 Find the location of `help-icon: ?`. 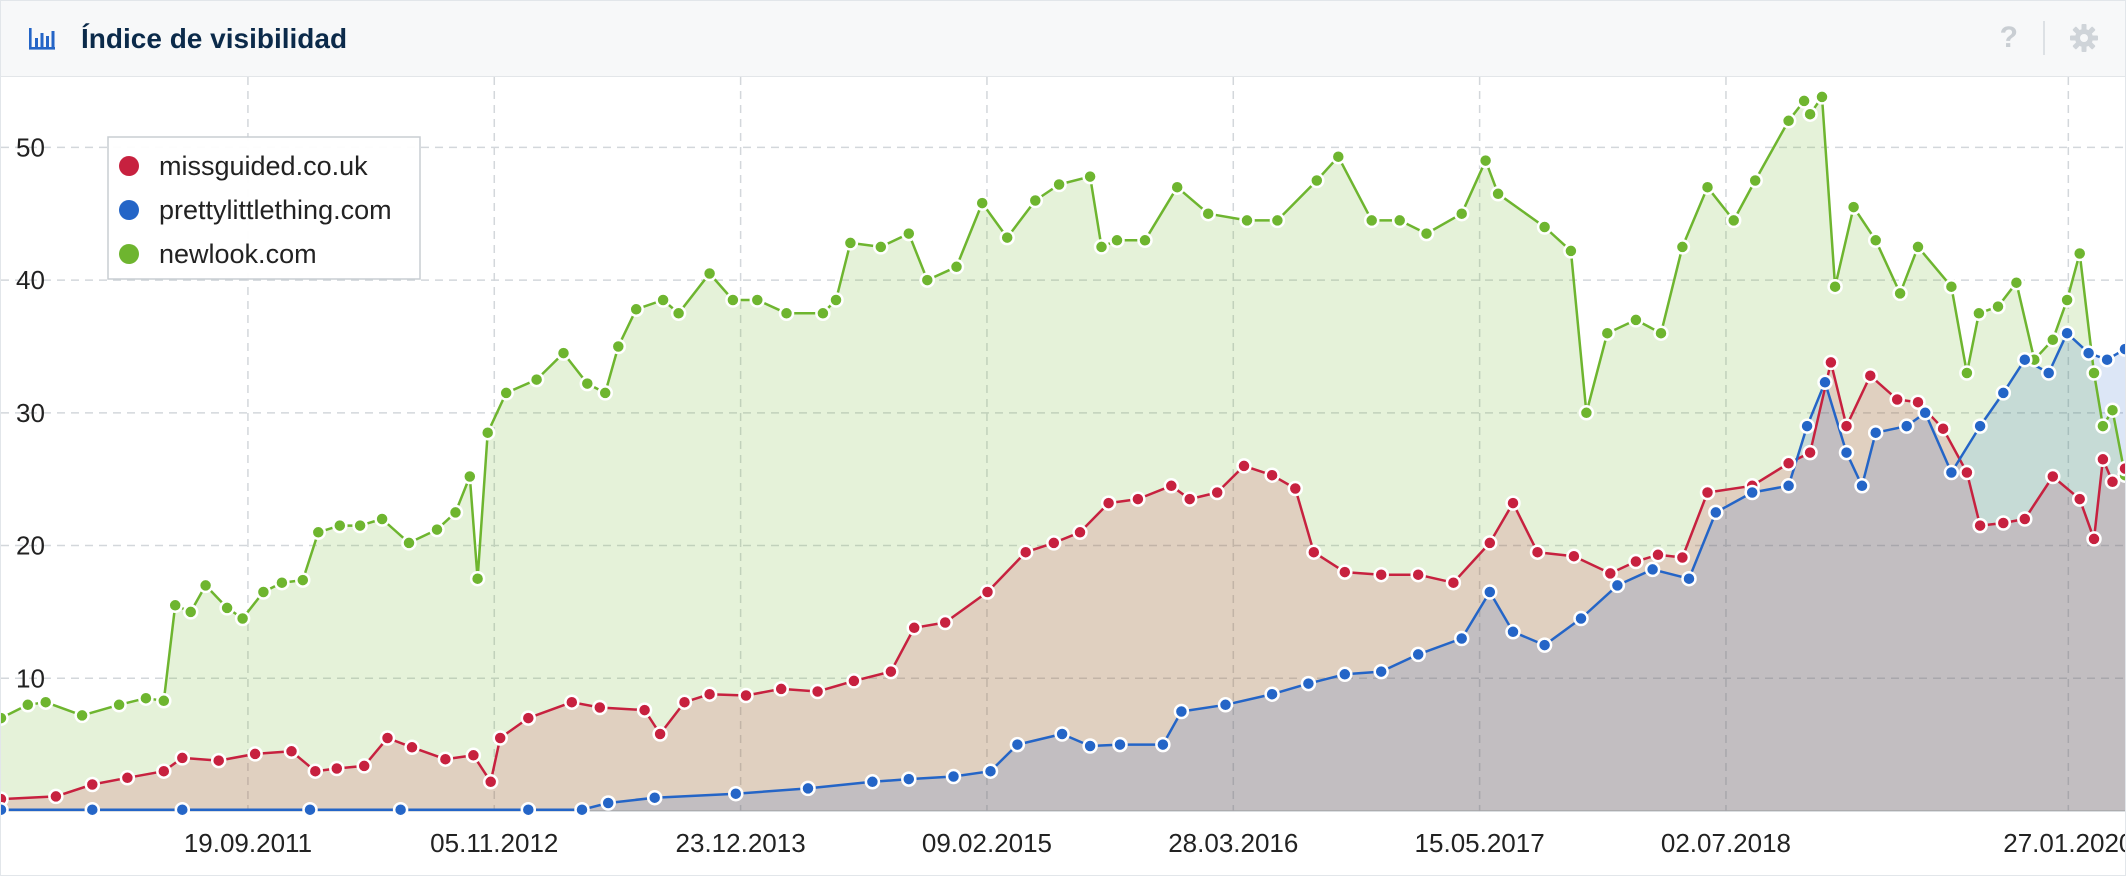

help-icon: ? is located at coordinates (2008, 37).